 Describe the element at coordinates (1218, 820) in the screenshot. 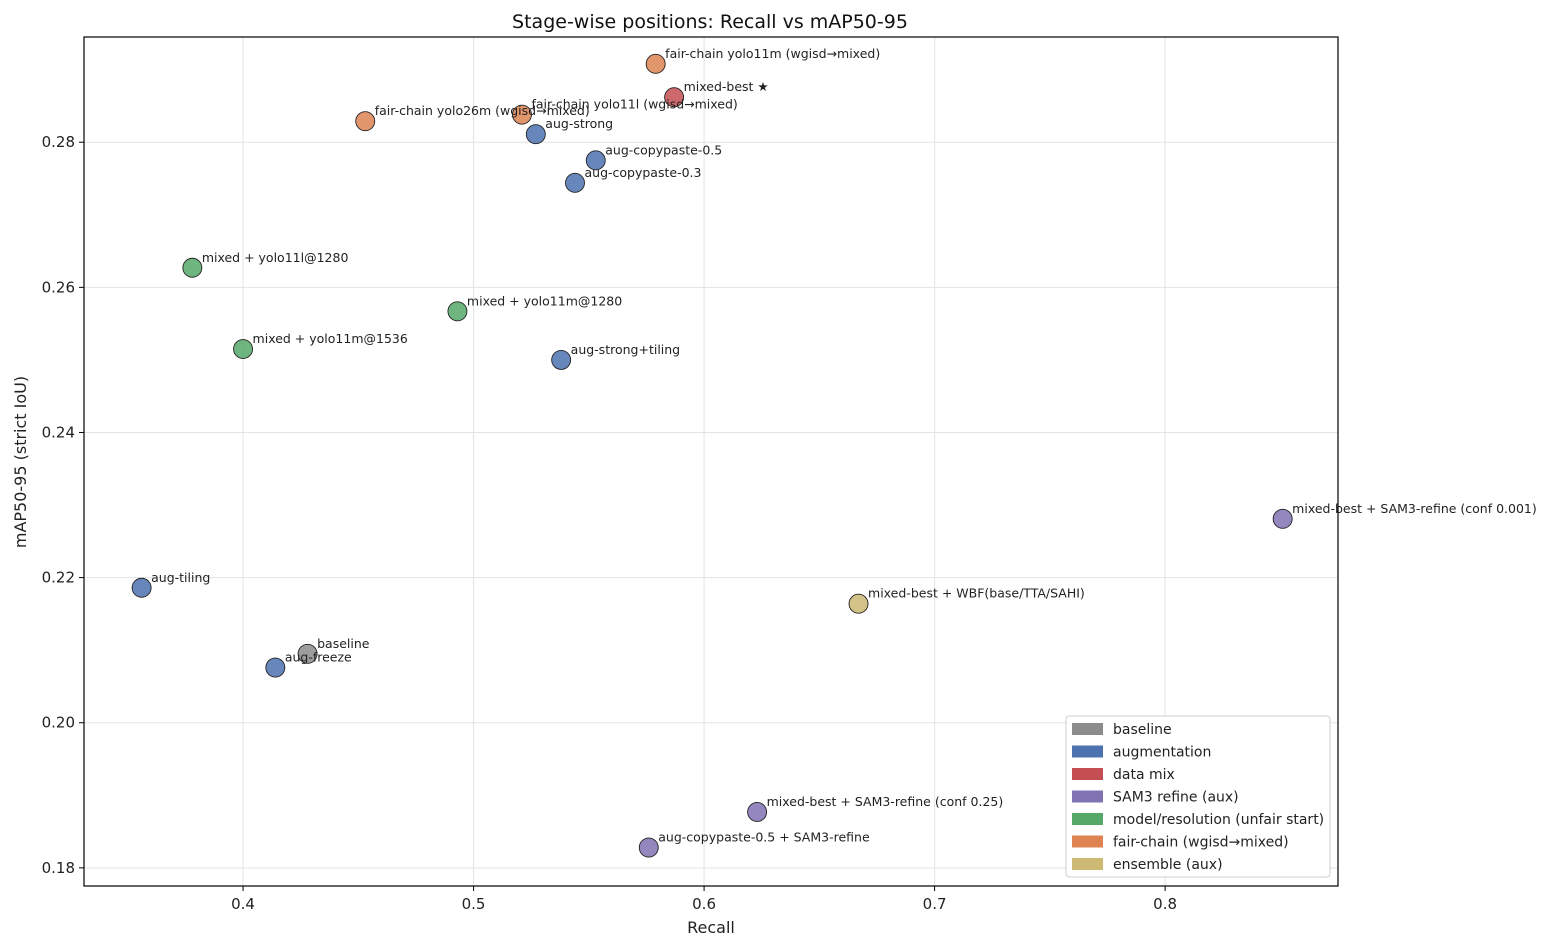

I see `legend-entry: model/resolution (unfair start)` at that location.